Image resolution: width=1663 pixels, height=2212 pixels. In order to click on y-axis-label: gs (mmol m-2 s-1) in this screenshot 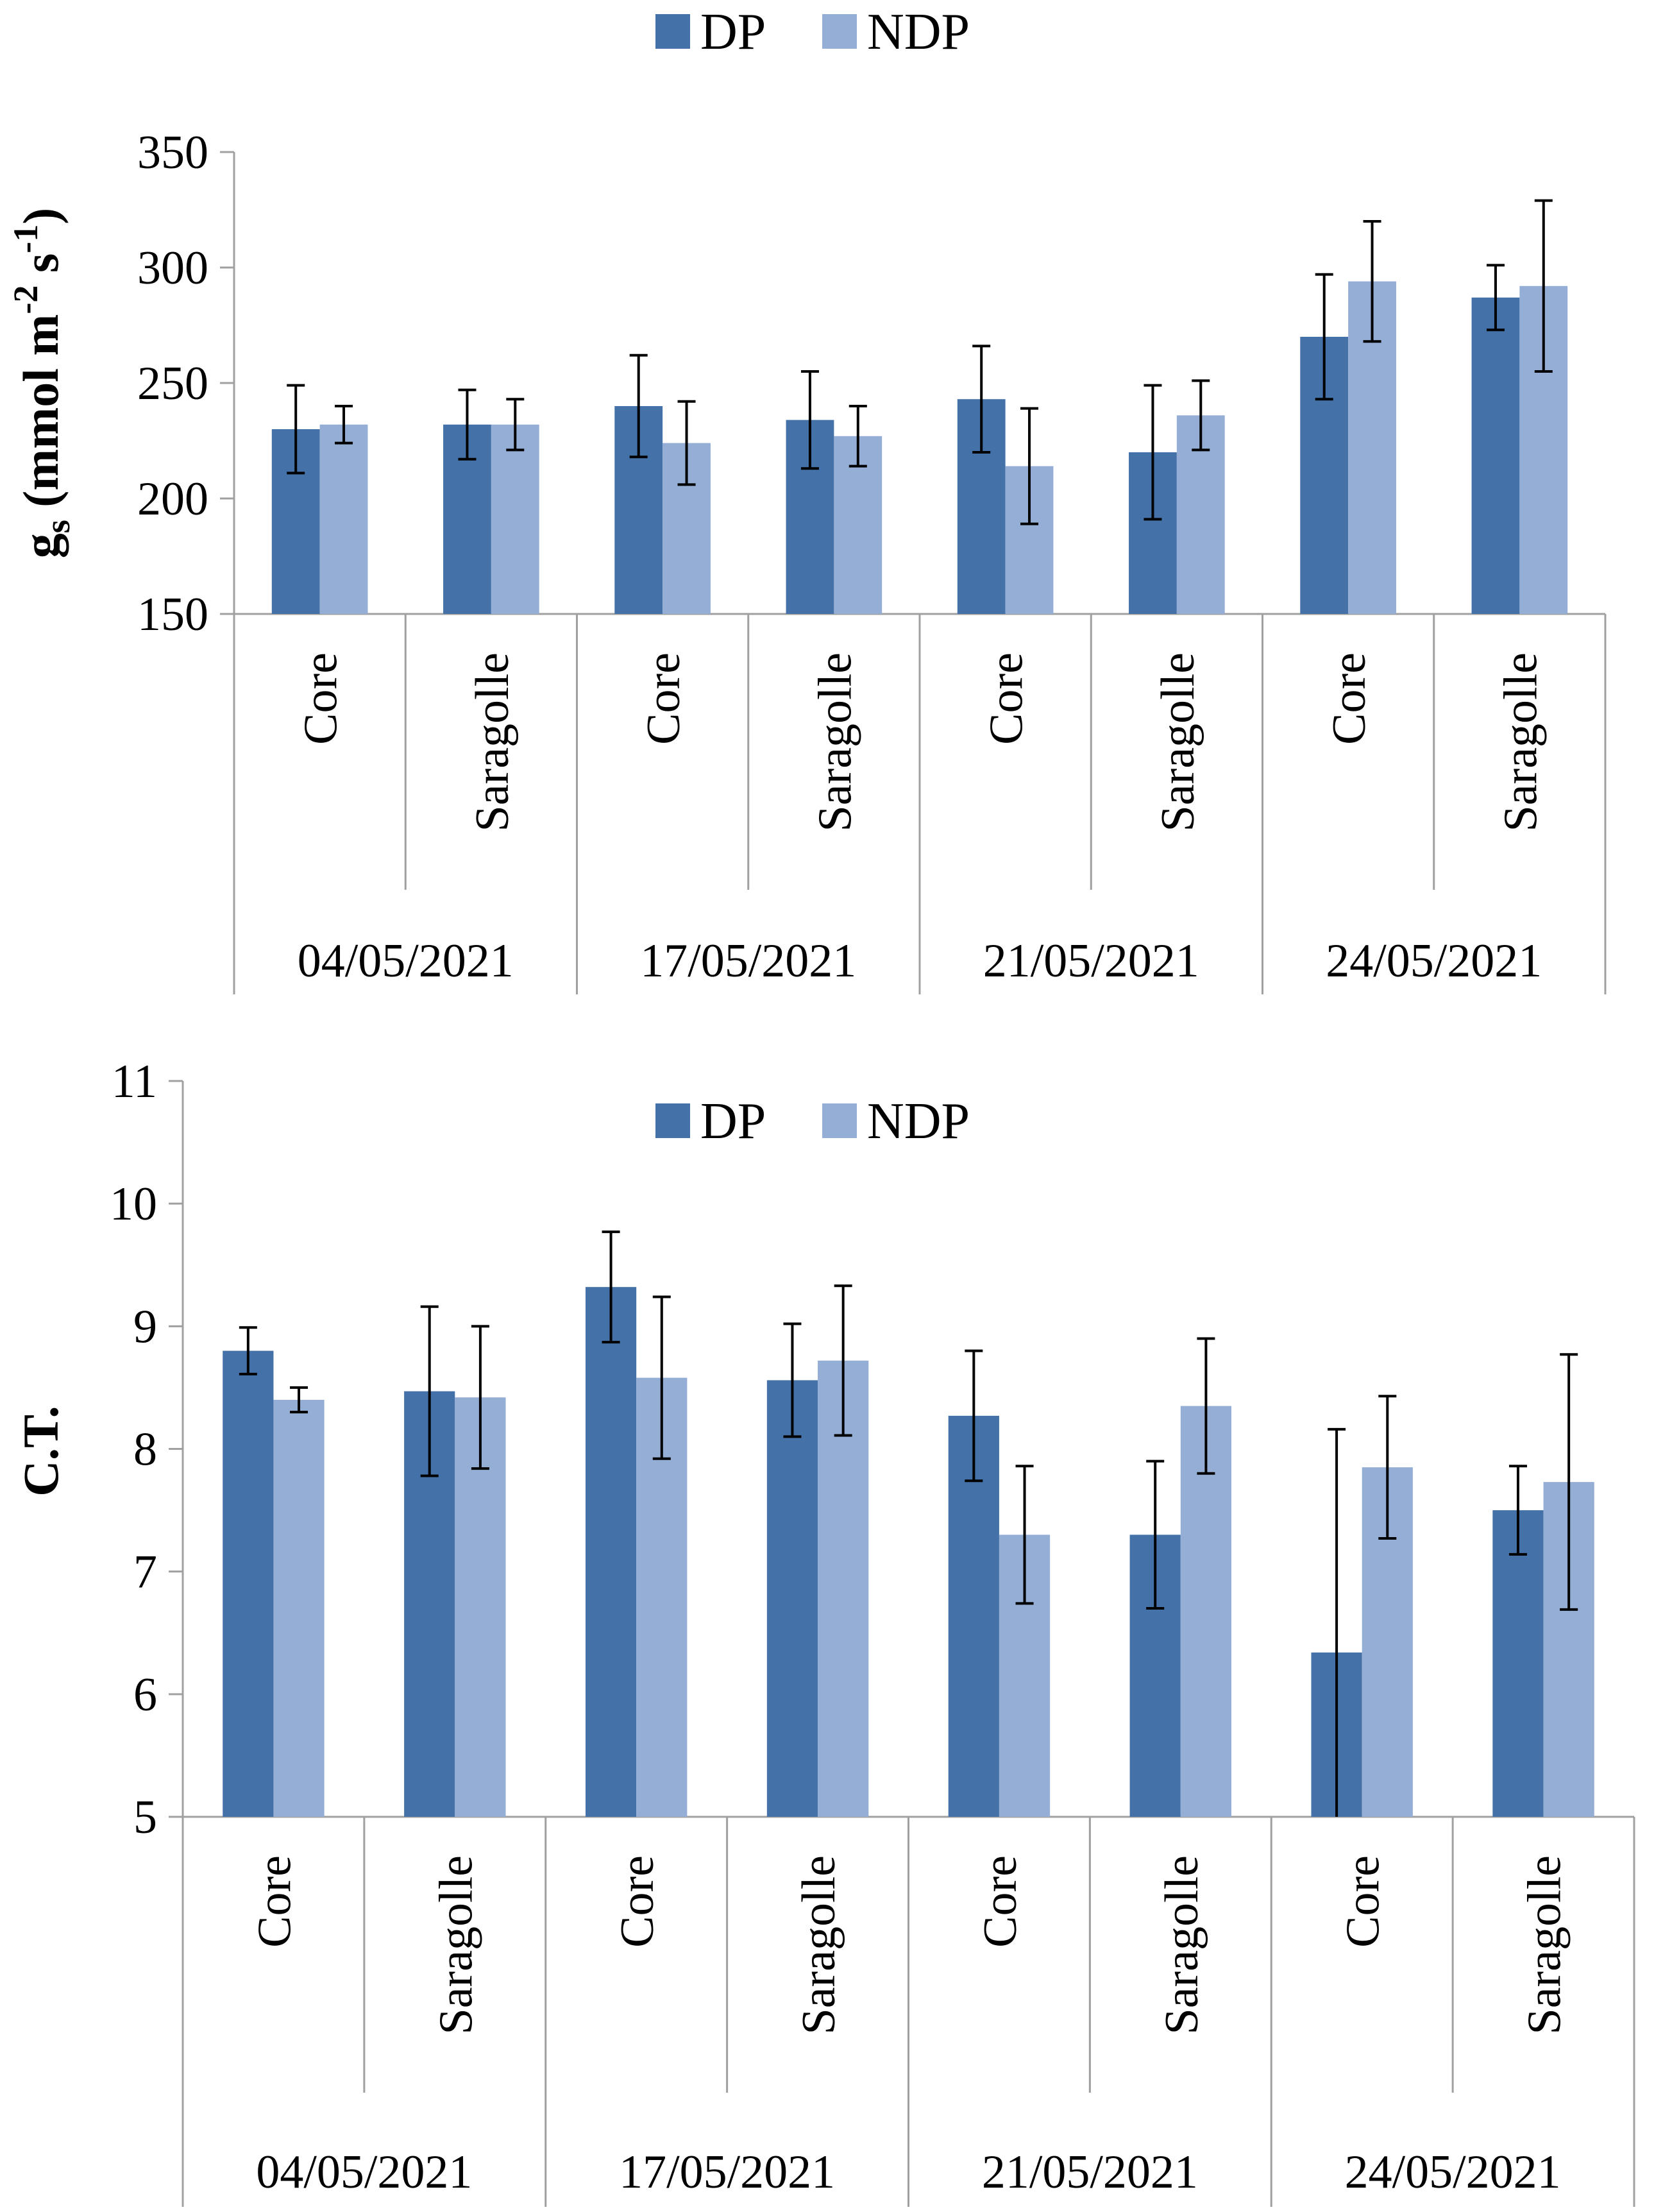, I will do `click(41, 383)`.